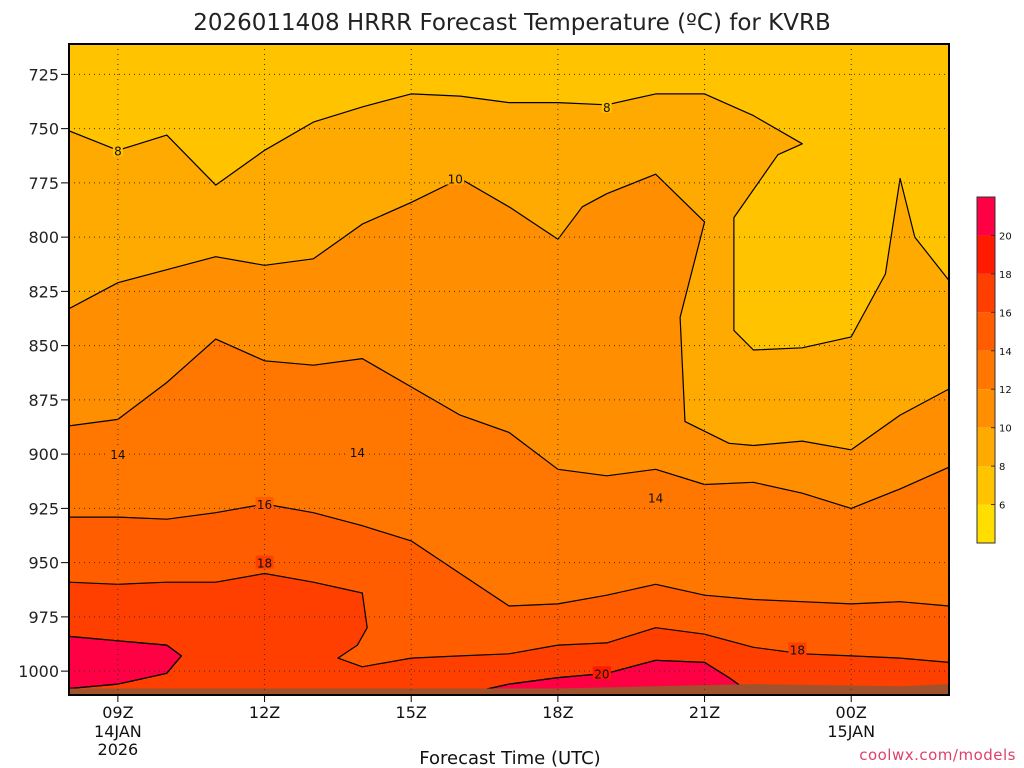 The image size is (1024, 768). Describe the element at coordinates (557, 712) in the screenshot. I see `x-tick-label: 18Z` at that location.